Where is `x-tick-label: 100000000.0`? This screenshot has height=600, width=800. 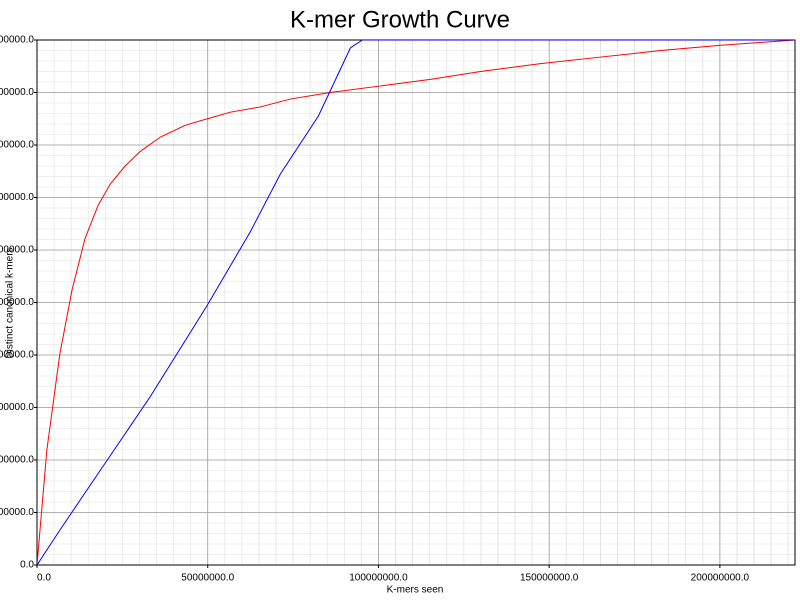 x-tick-label: 100000000.0 is located at coordinates (378, 578).